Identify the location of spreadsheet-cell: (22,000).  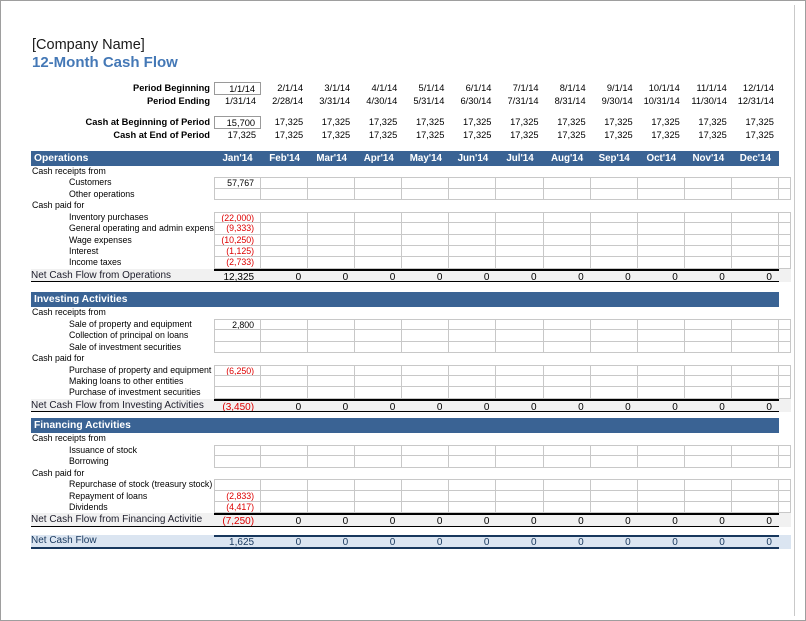
(238, 217).